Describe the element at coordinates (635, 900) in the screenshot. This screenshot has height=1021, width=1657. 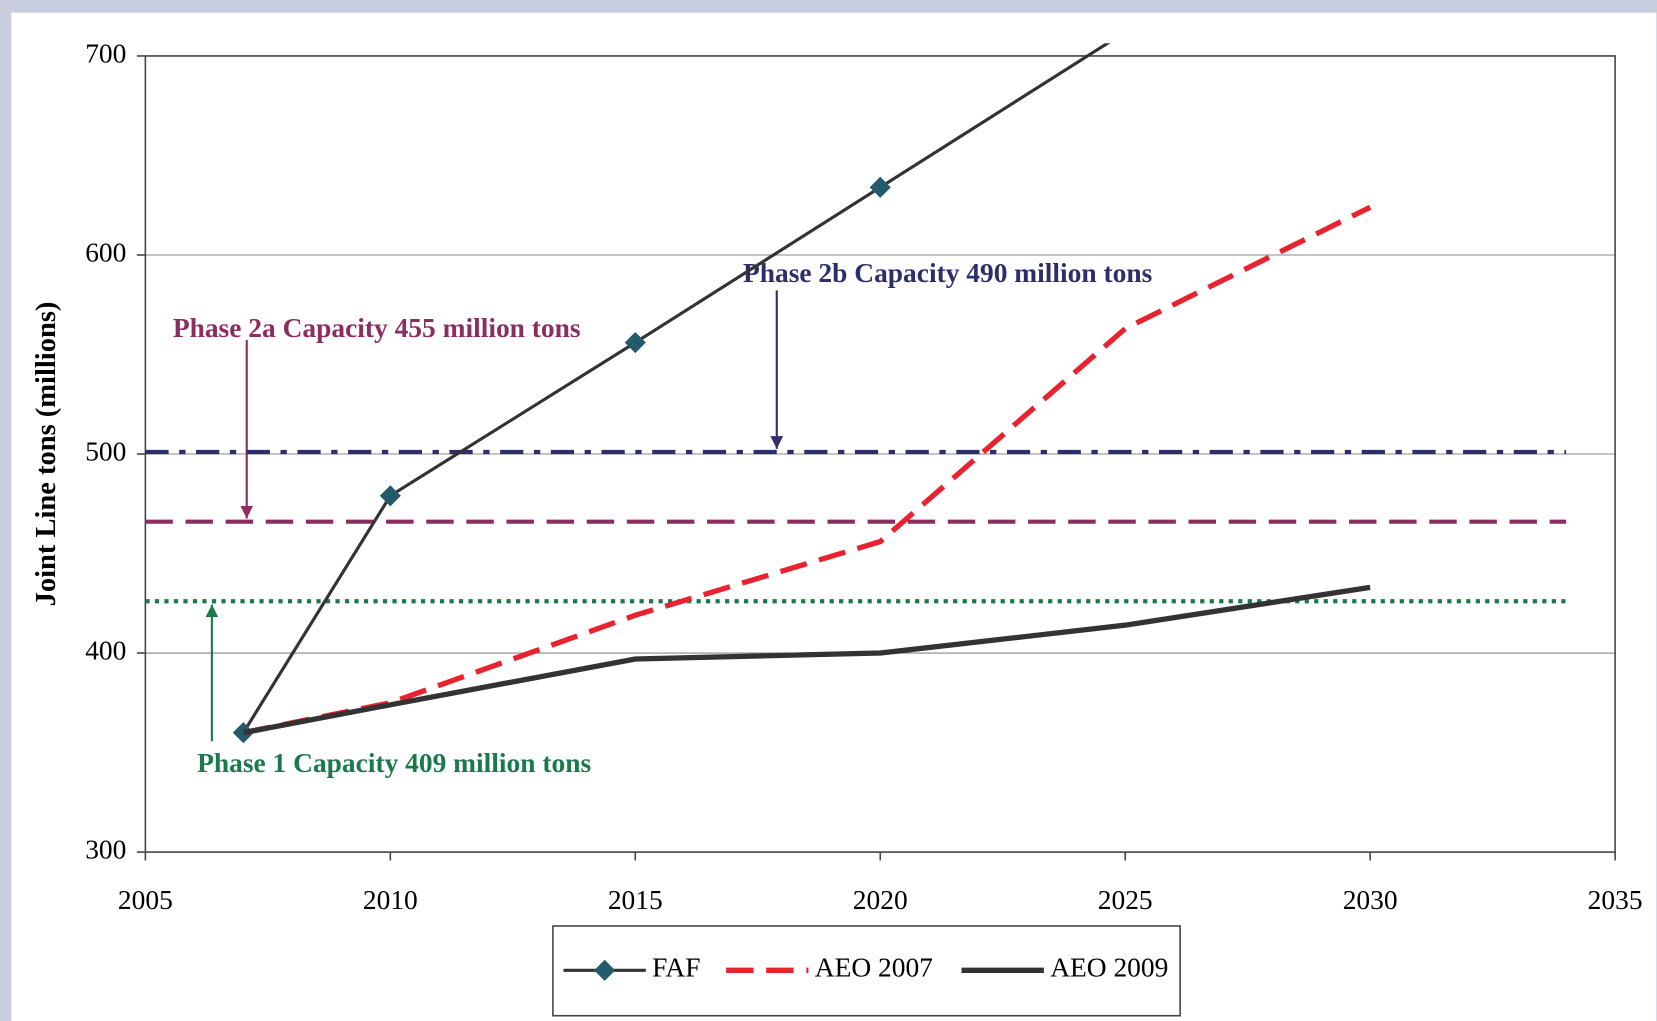
I see `x-tick-label: 2015` at that location.